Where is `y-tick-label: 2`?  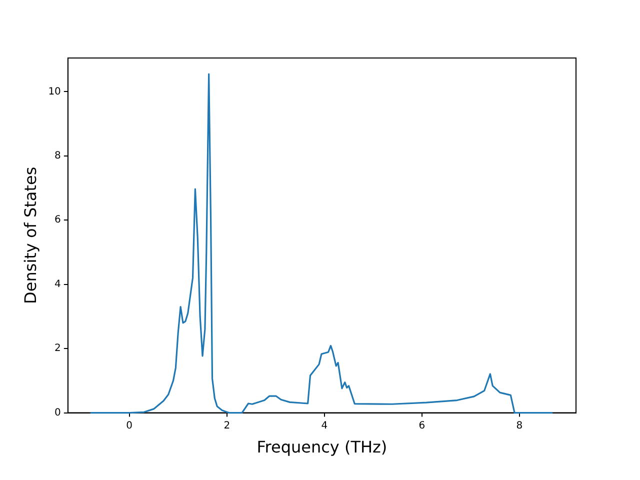 y-tick-label: 2 is located at coordinates (57, 348).